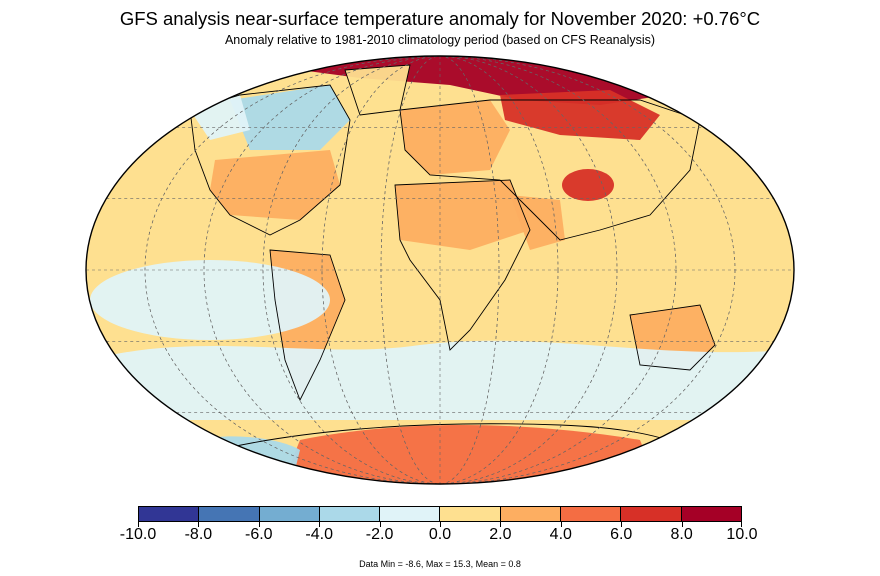  I want to click on colorbar-tick-label: 4.0, so click(560, 534).